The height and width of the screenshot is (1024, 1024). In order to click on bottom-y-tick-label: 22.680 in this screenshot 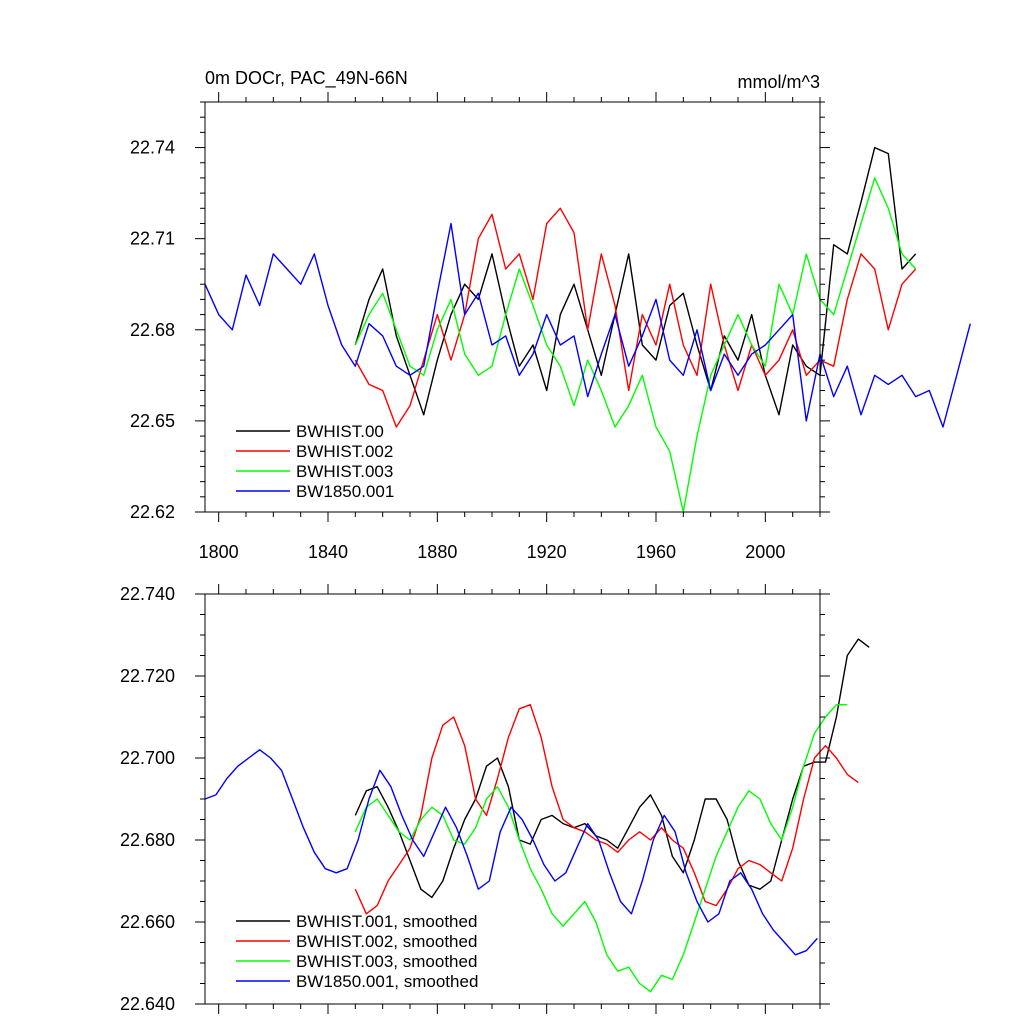, I will do `click(147, 840)`.